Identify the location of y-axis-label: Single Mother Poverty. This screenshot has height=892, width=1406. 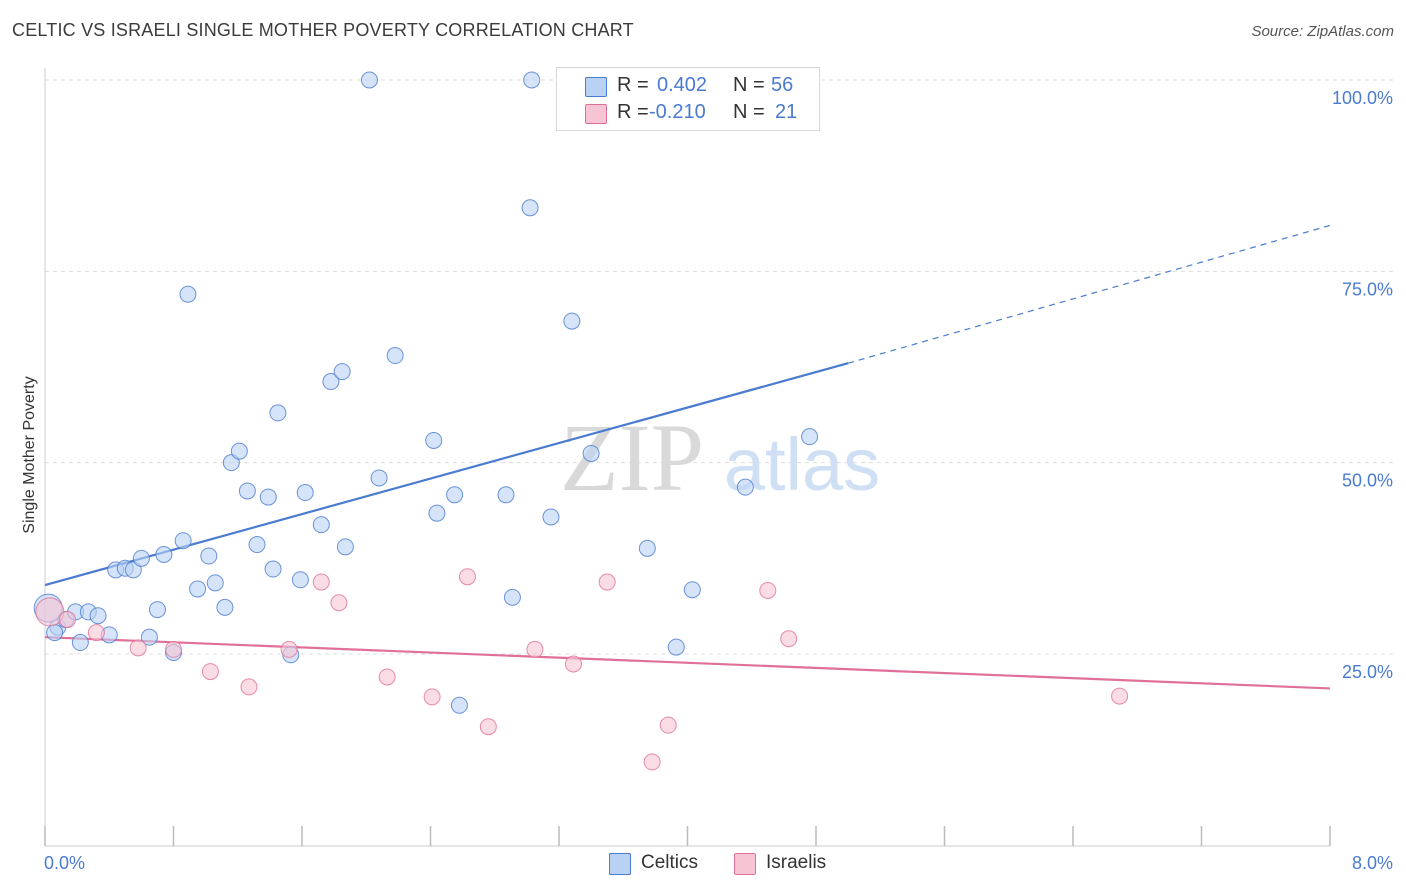
(29, 454).